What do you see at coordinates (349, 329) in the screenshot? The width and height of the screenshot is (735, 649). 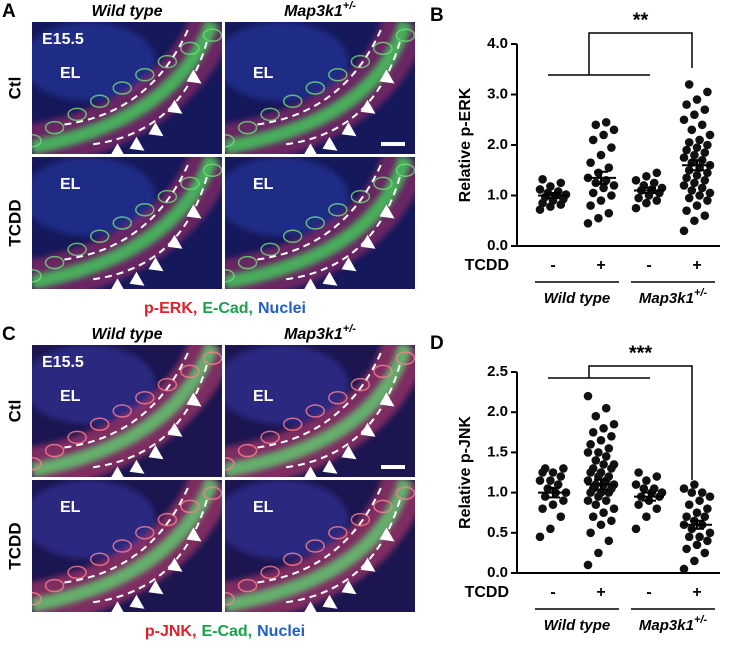 I see `column-header-sup: +/-` at bounding box center [349, 329].